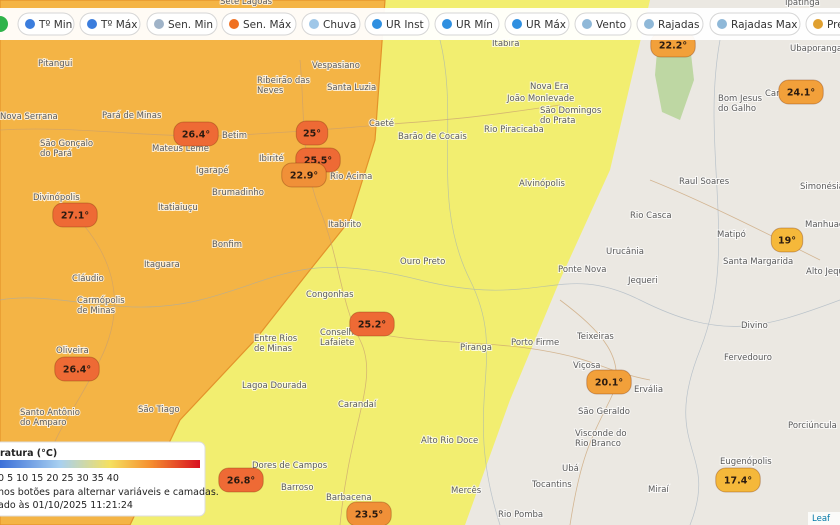 The width and height of the screenshot is (840, 525). I want to click on toolbar-button: Sen. Máx, so click(259, 24).